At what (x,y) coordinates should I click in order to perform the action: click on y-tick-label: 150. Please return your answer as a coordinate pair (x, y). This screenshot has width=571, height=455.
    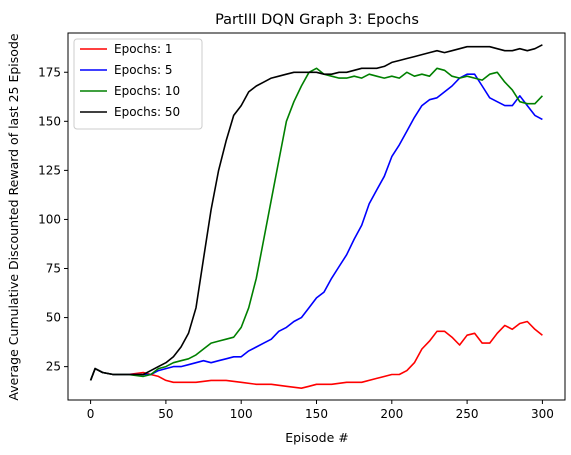
    Looking at the image, I should click on (49, 121).